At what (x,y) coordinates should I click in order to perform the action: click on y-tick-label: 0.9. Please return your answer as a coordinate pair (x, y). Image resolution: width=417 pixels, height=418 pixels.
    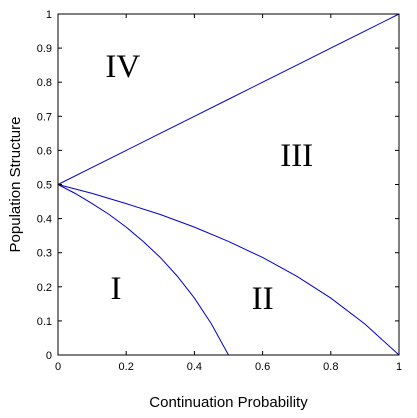
    Looking at the image, I should click on (44, 49).